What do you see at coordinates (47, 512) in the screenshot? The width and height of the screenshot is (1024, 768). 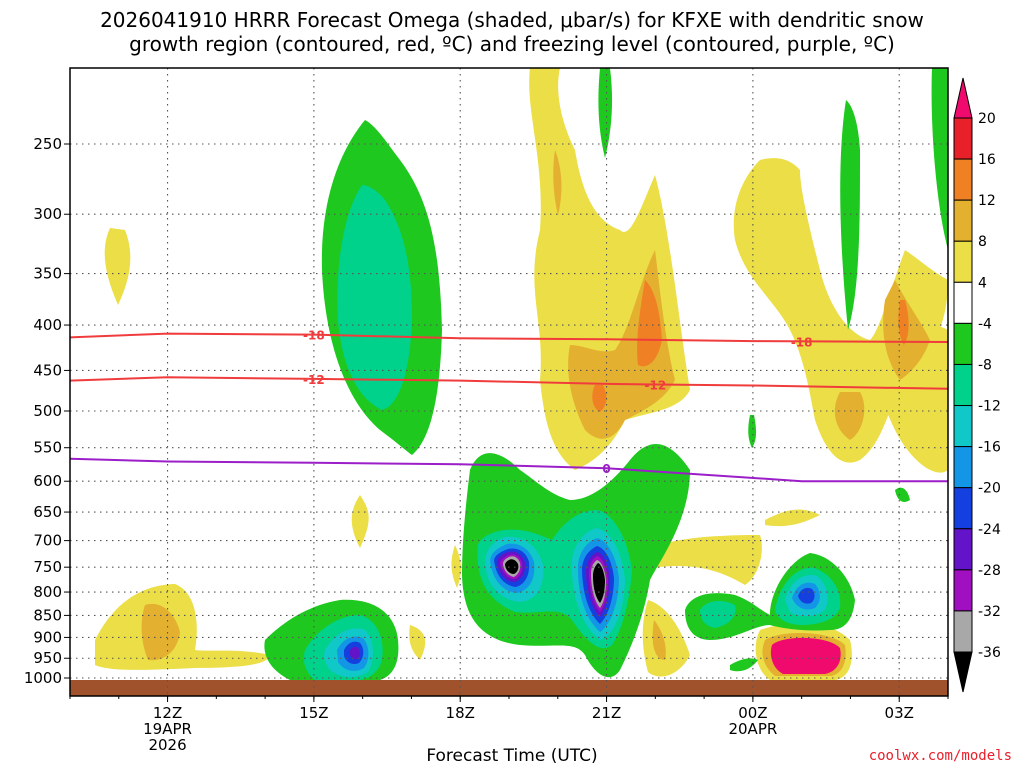 I see `y-tick-label: 650` at bounding box center [47, 512].